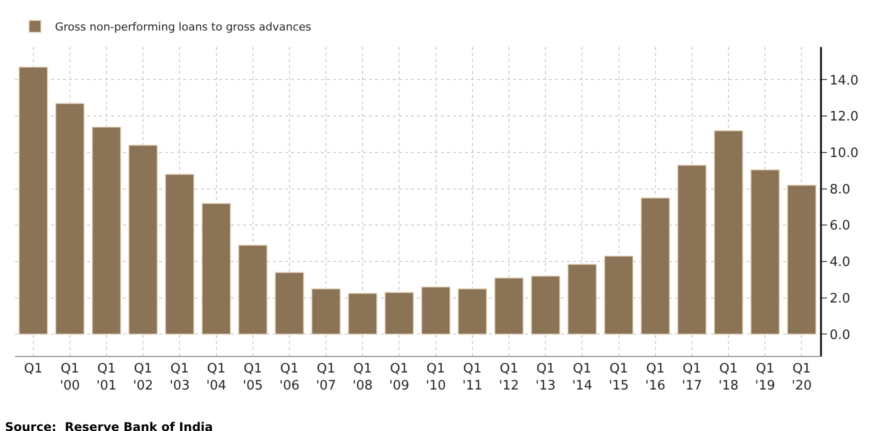  Describe the element at coordinates (840, 226) in the screenshot. I see `y-tick-label: 6.0` at that location.